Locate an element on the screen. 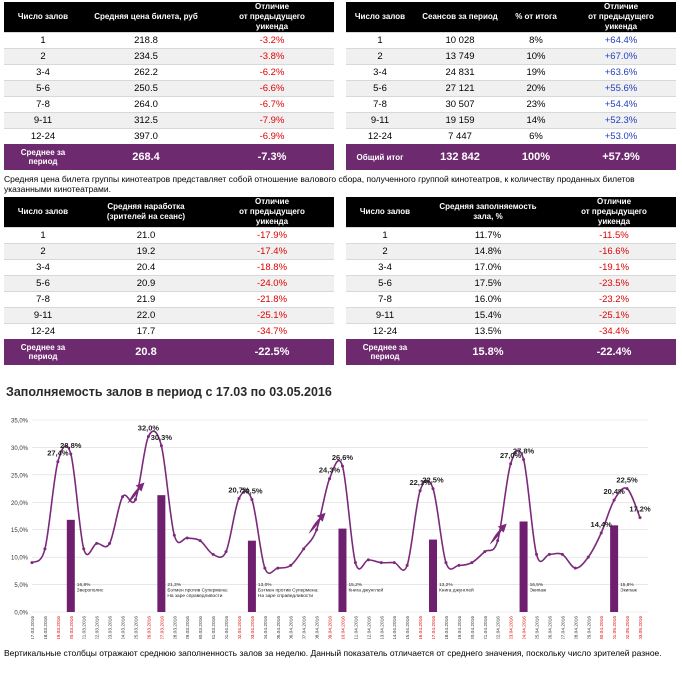  point-label: 24,3% is located at coordinates (330, 470).